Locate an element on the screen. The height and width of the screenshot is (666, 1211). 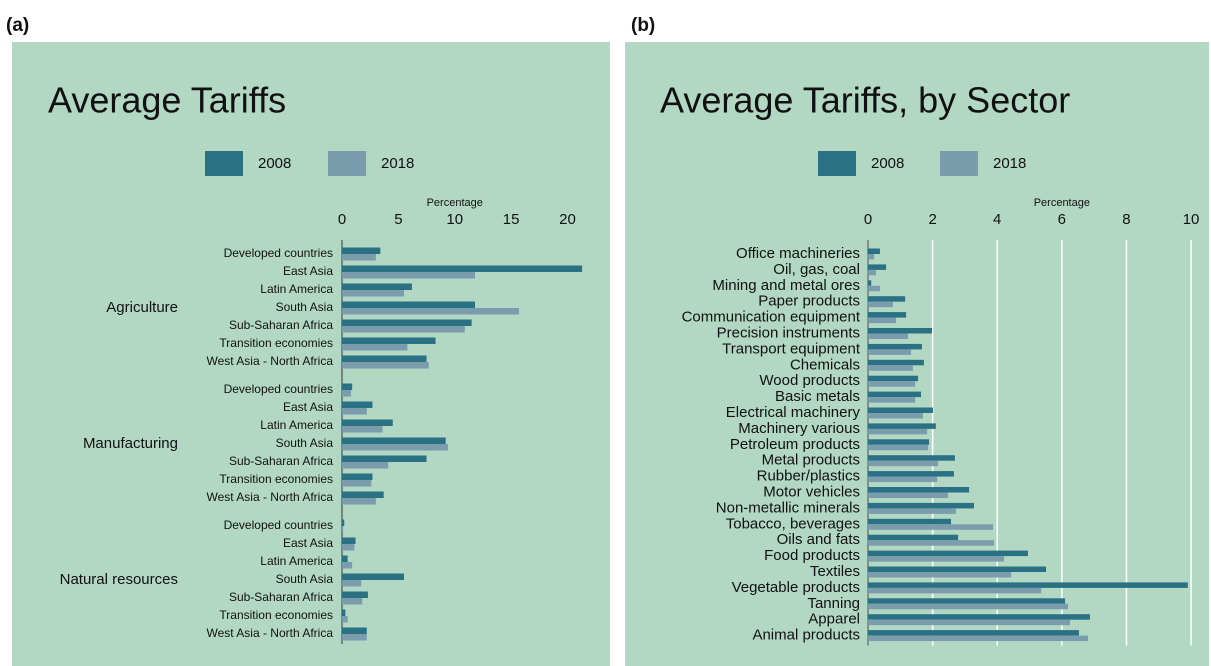
y-tick-label: Electrical machinery is located at coordinates (793, 412).